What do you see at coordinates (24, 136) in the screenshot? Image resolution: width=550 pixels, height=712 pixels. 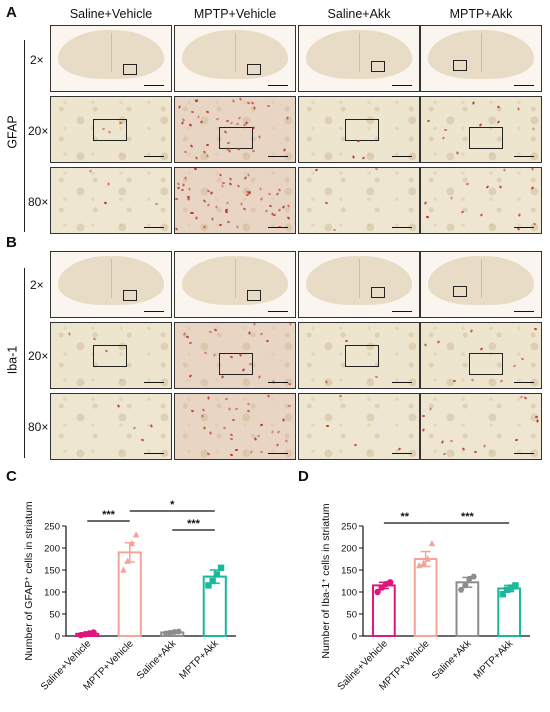 I see `bracket-gfap` at bounding box center [24, 136].